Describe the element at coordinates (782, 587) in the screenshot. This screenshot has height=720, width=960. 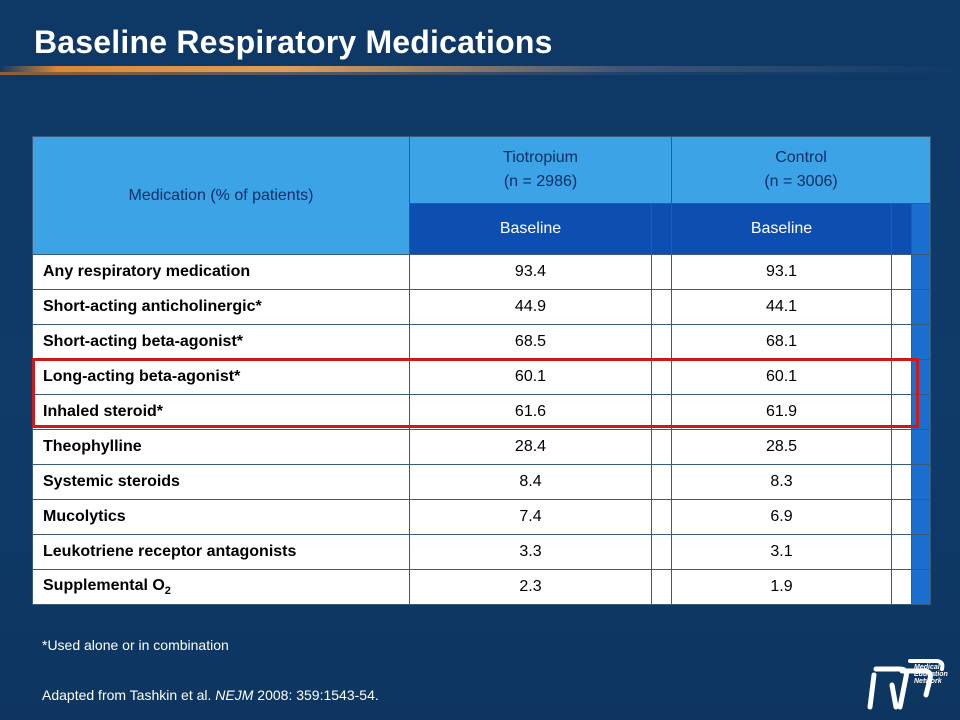
I see `control-value-cell: 1.9` at that location.